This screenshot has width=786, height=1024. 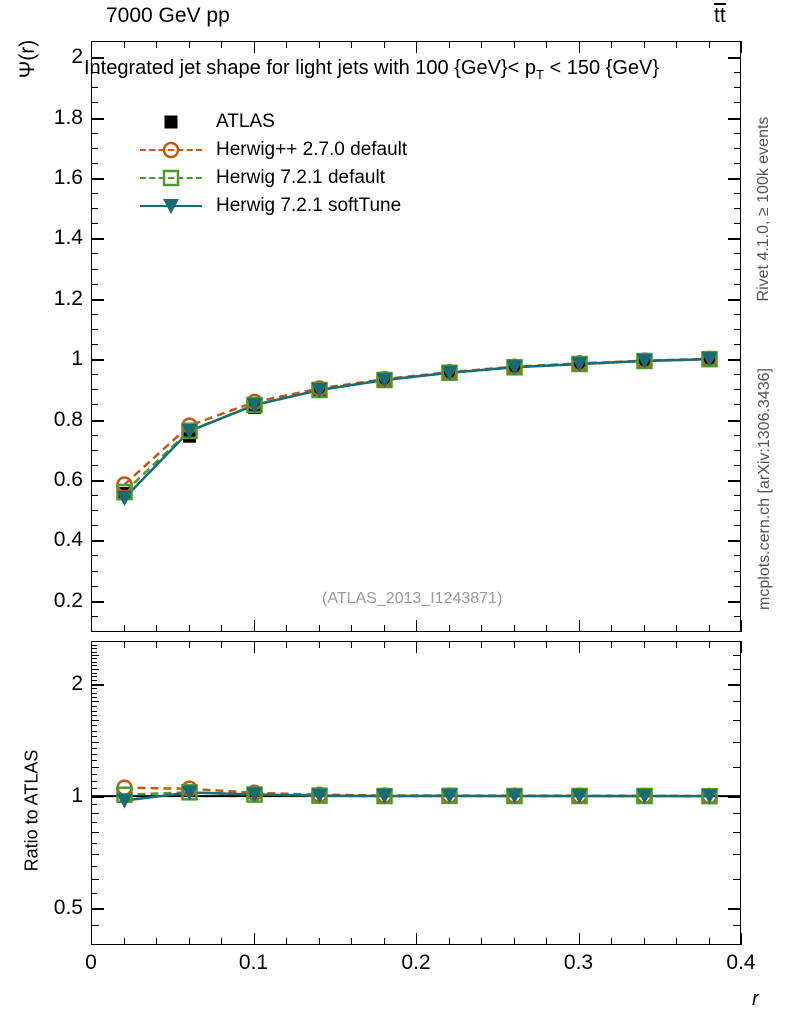 I want to click on rivet-version-note: Rivet 4.1.0, ≥ 100k events, so click(x=763, y=209).